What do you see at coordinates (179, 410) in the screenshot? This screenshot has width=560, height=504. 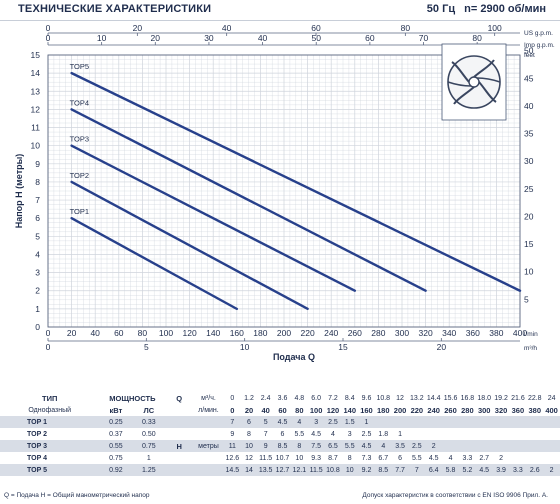 I see `q-symbol-spacer` at bounding box center [179, 410].